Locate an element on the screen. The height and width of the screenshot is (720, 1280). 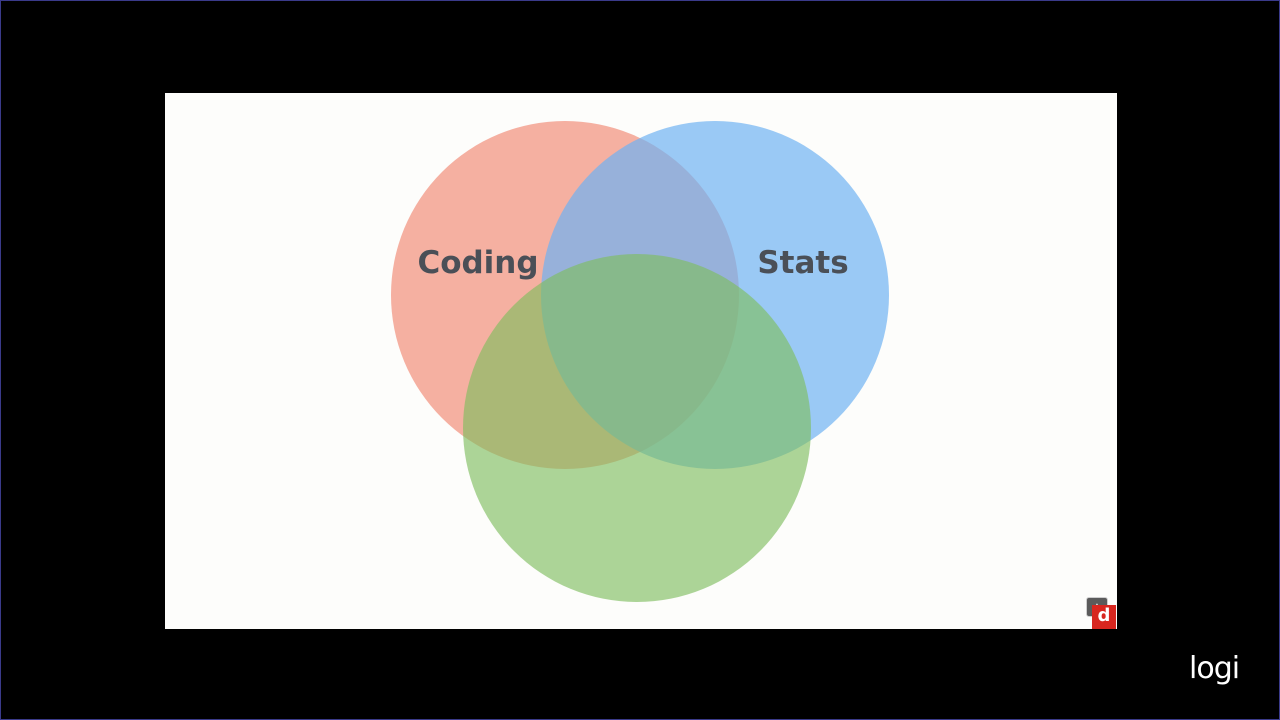
venn-label-stats: Stats is located at coordinates (802, 263).